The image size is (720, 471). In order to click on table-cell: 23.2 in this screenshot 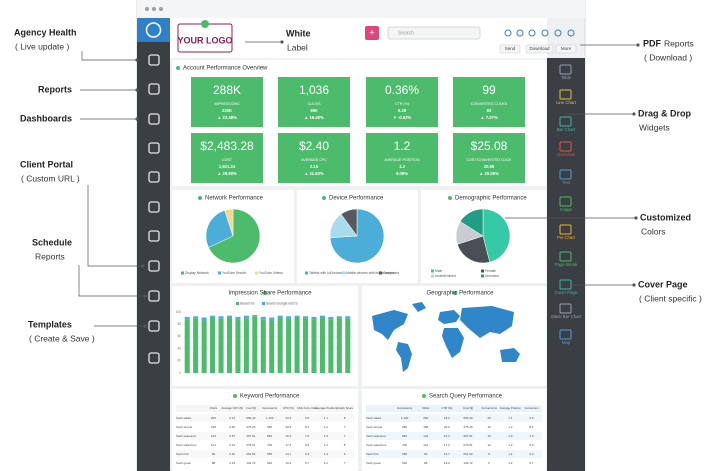, I will do `click(447, 418)`.